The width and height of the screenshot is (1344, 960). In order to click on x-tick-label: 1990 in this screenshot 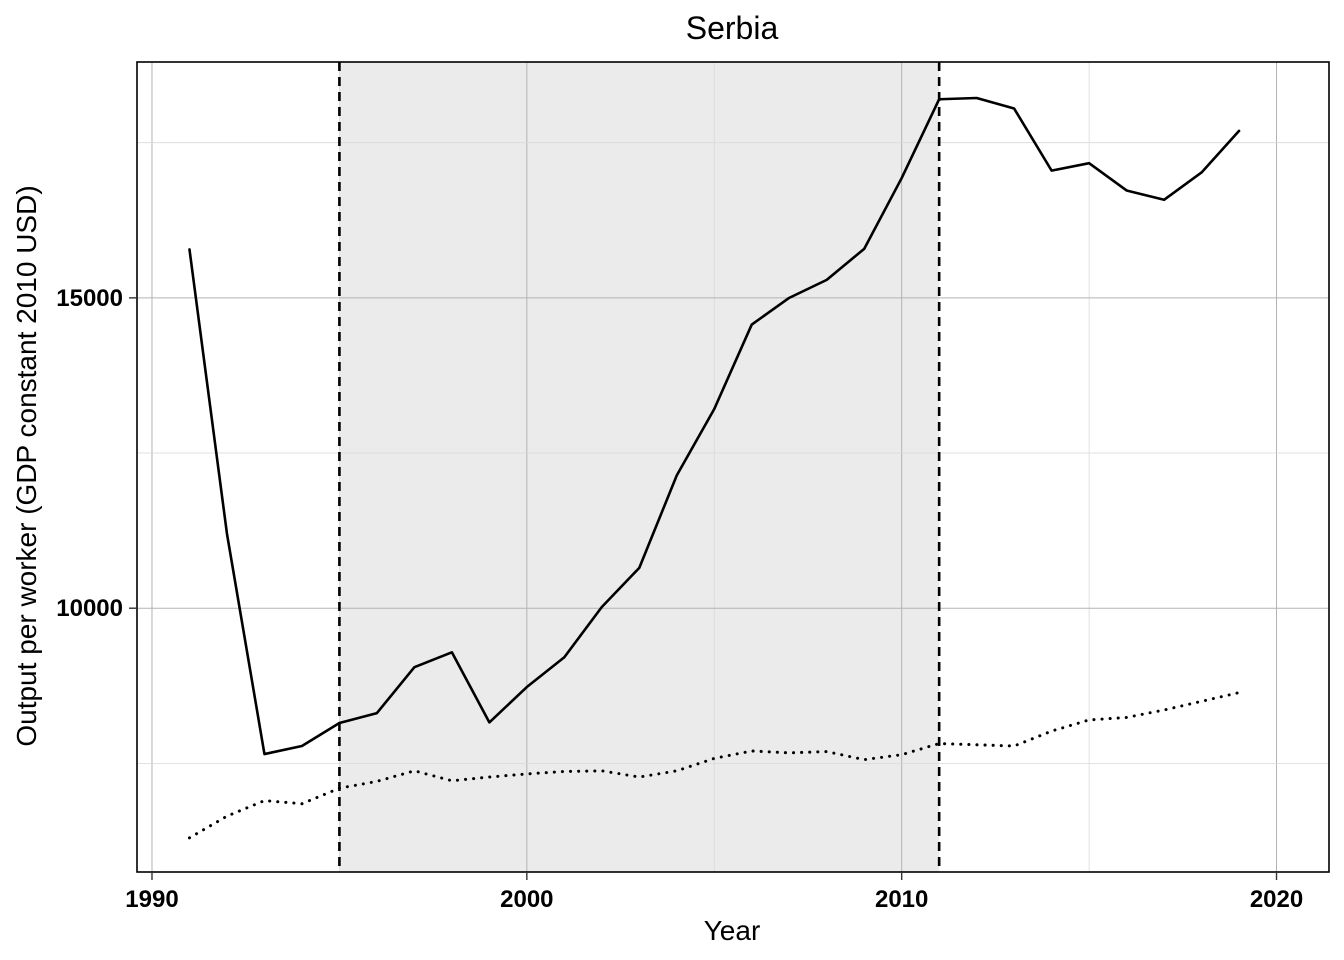, I will do `click(151, 899)`.